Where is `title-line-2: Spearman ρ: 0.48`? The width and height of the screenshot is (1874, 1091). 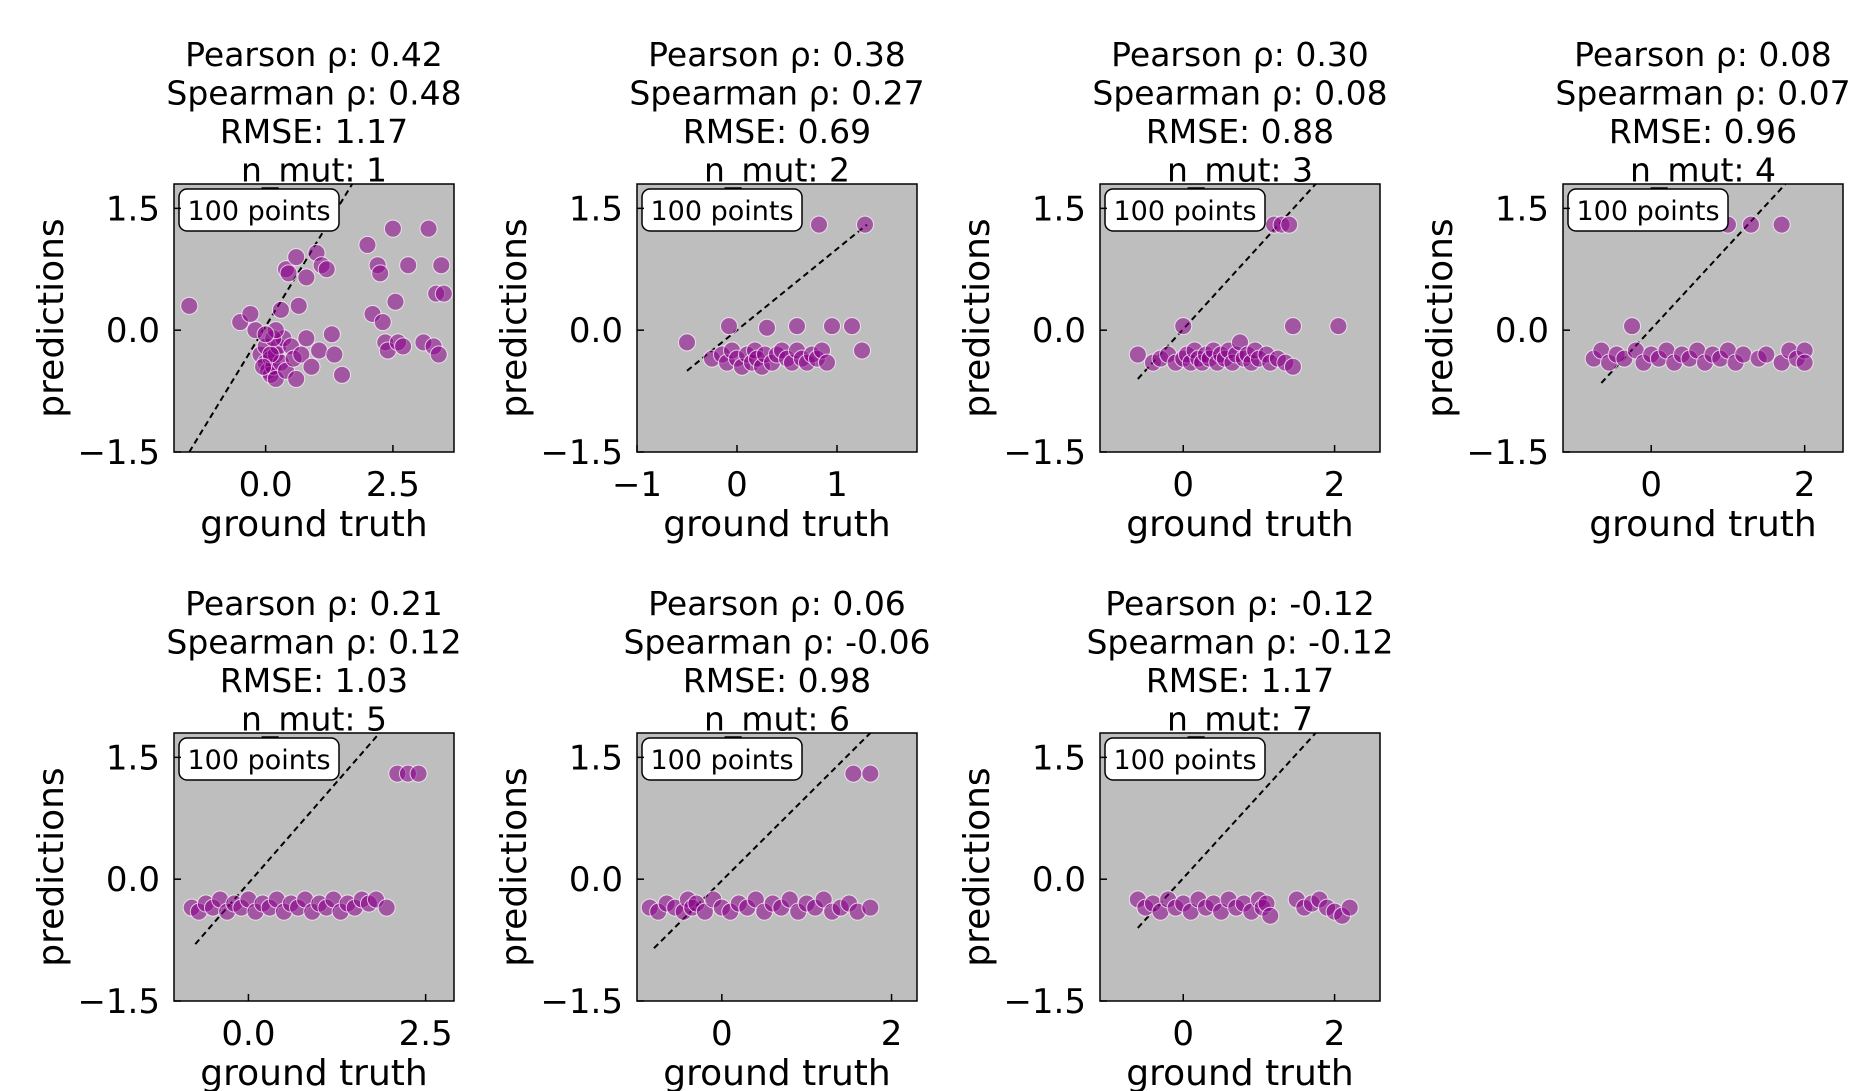
title-line-2: Spearman ρ: 0.48 is located at coordinates (313, 93).